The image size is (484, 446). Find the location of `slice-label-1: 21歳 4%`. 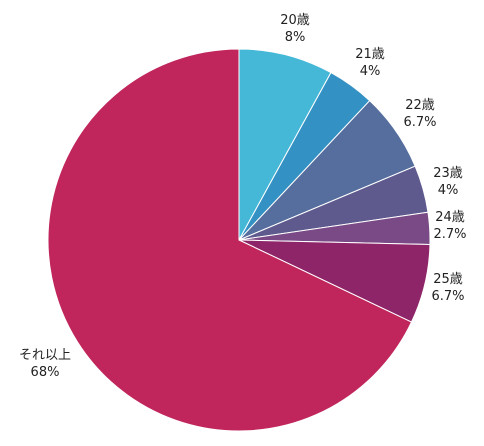

slice-label-1: 21歳 4% is located at coordinates (370, 63).